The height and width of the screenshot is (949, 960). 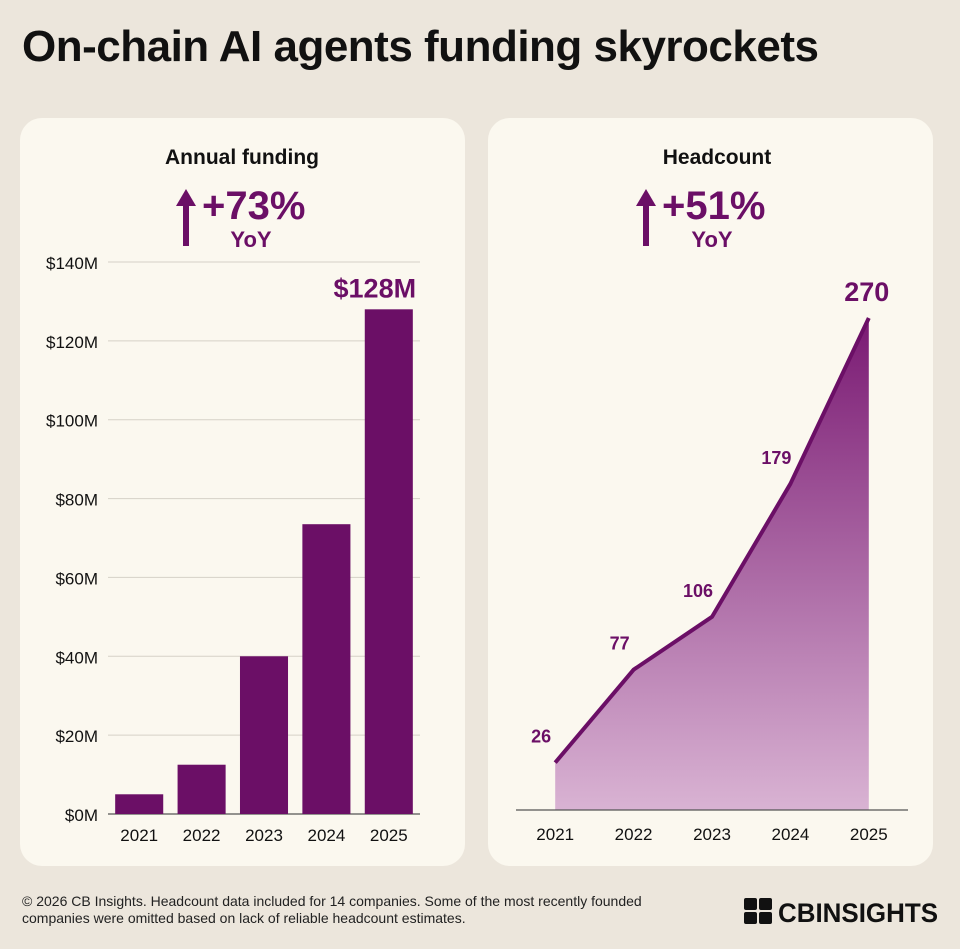 I want to click on funding-yoy-value: +73%, so click(x=253, y=206).